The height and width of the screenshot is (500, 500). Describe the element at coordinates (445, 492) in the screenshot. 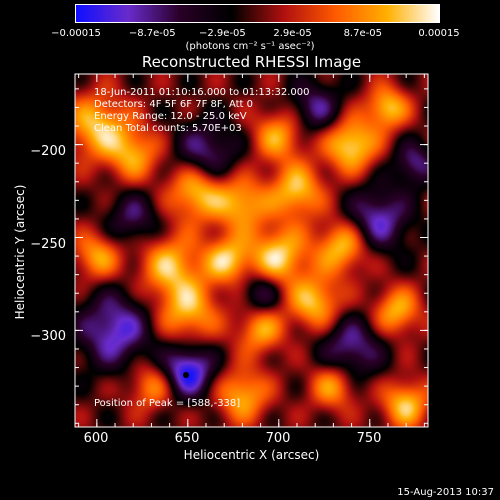

I see `footer-date: 15-Aug-2013 10:37` at that location.